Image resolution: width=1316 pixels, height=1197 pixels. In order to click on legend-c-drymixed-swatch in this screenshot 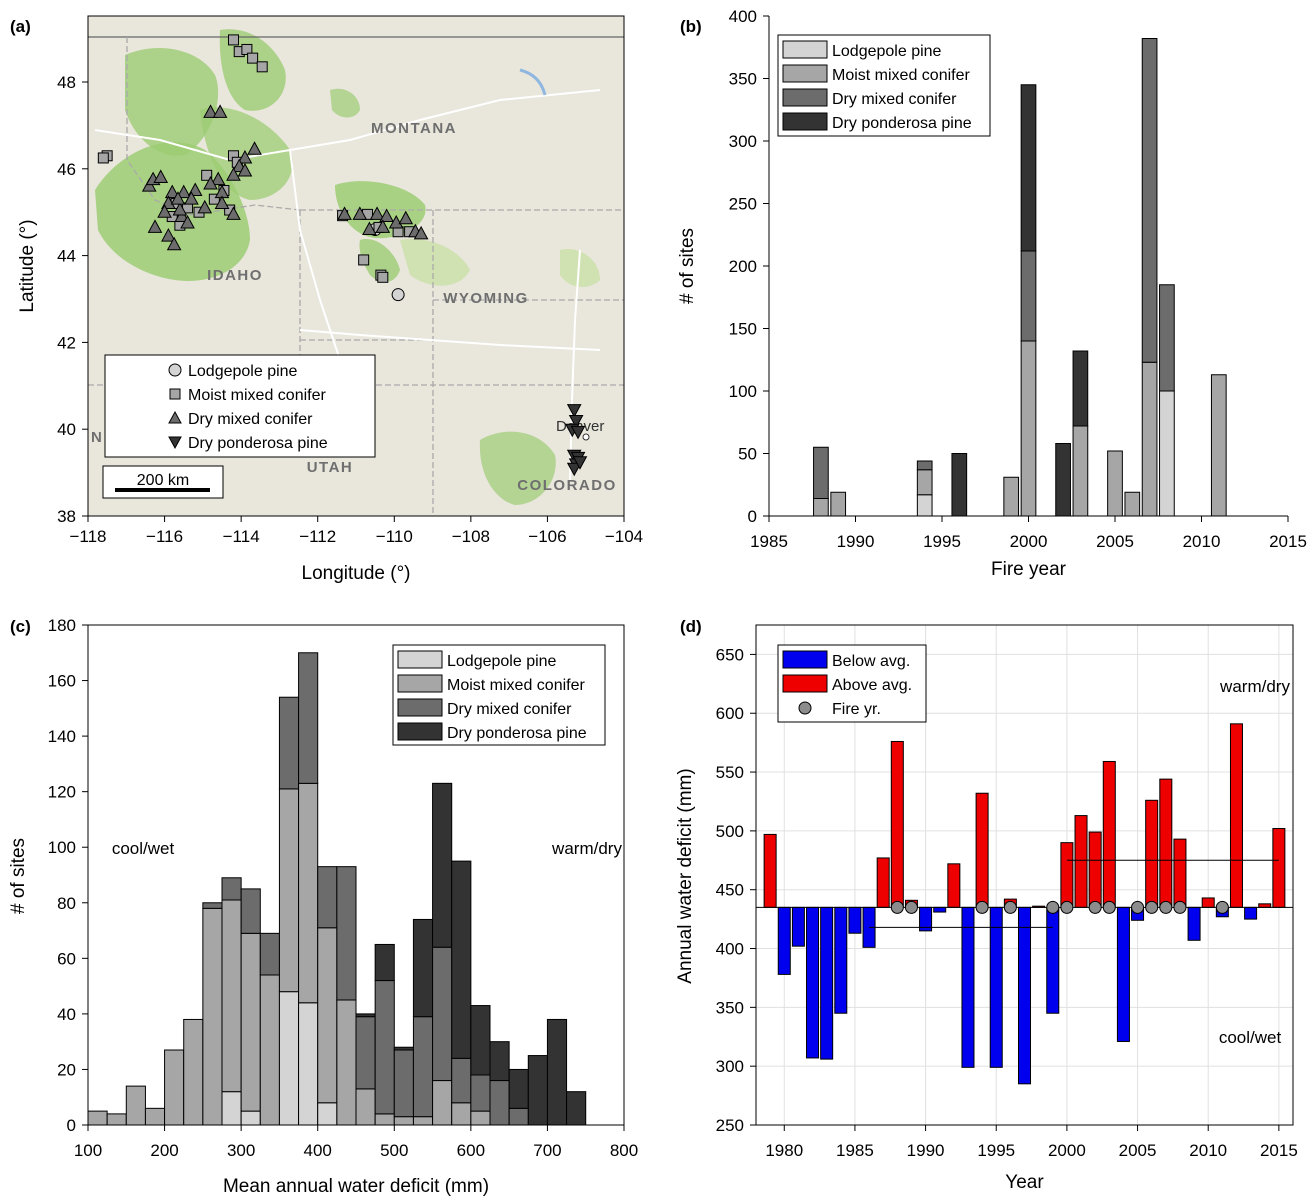, I will do `click(420, 707)`.